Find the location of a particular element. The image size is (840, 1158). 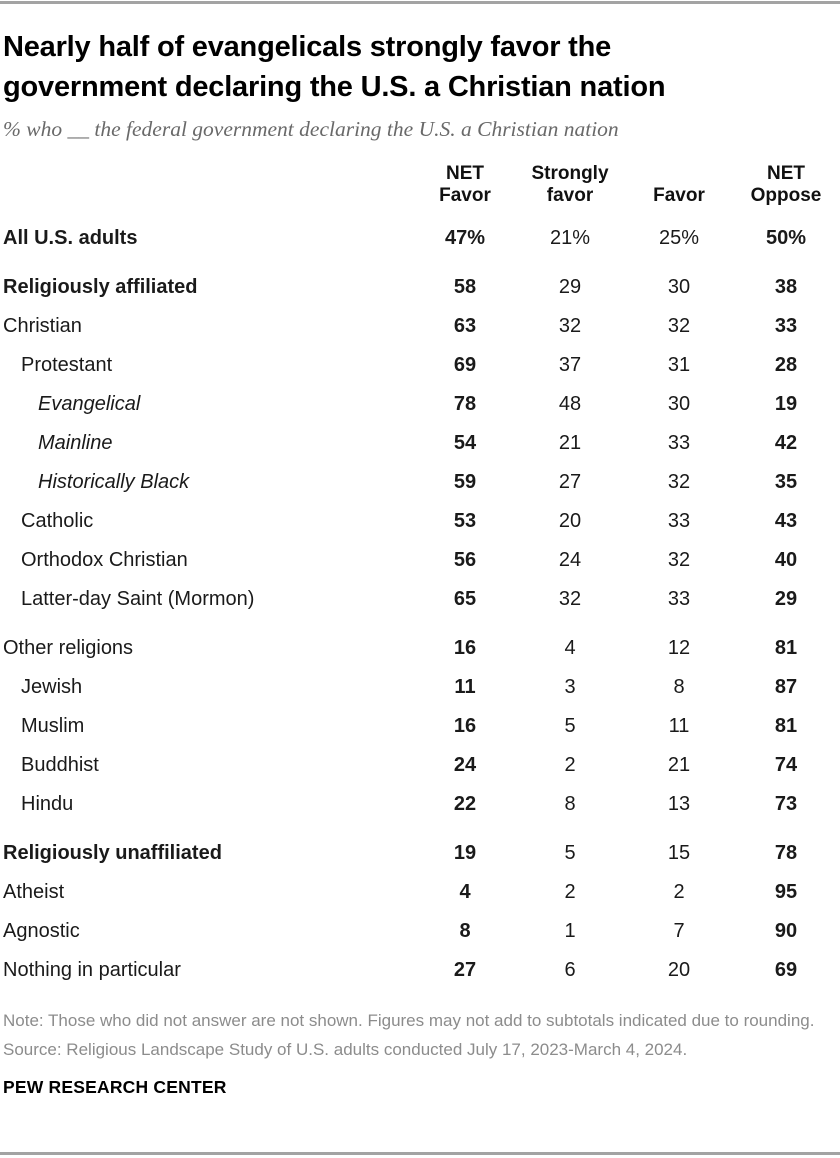

value-net-favor: 22 is located at coordinates (465, 804).